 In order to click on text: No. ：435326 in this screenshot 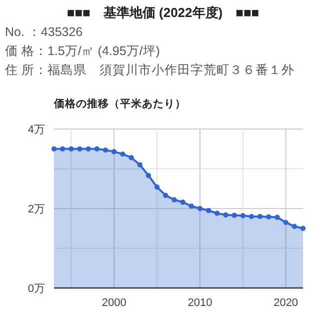, I will do `click(44, 32)`.